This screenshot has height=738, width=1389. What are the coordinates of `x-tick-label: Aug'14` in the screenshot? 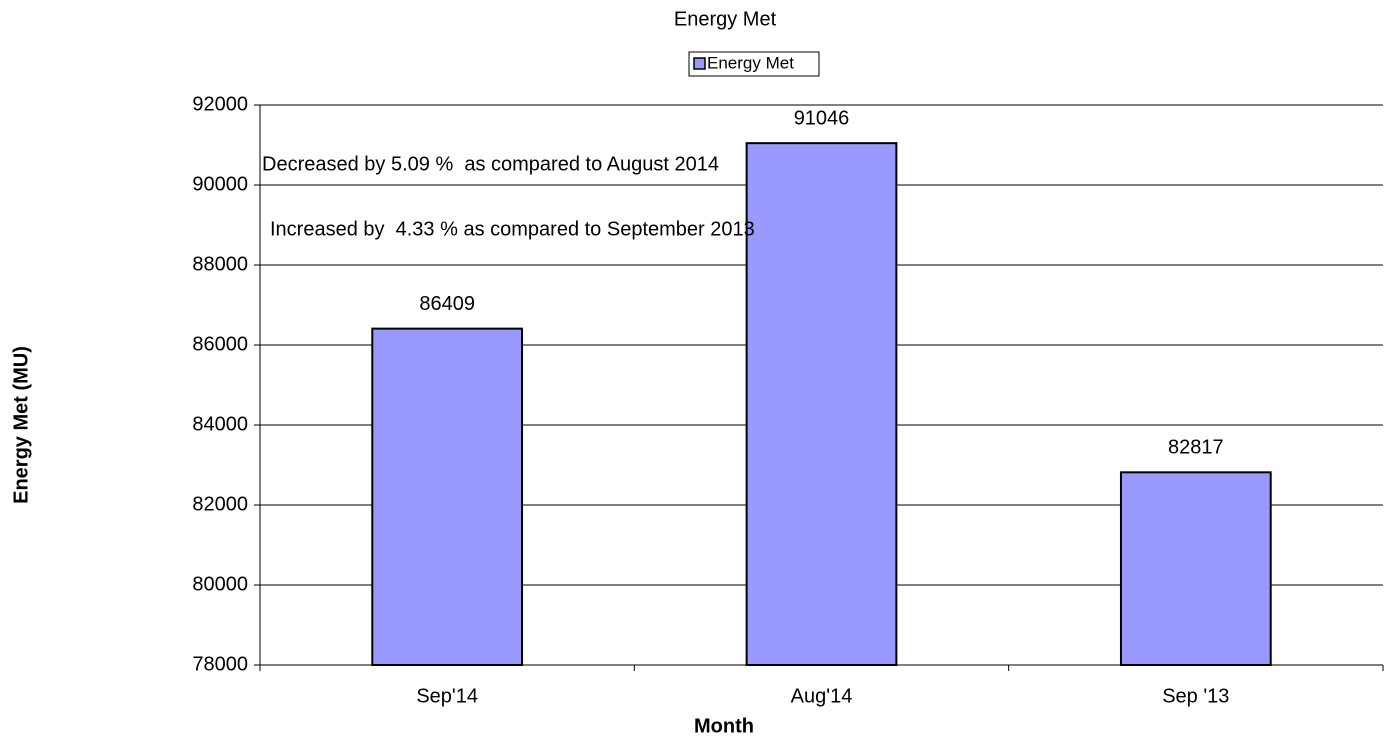 It's located at (822, 696).